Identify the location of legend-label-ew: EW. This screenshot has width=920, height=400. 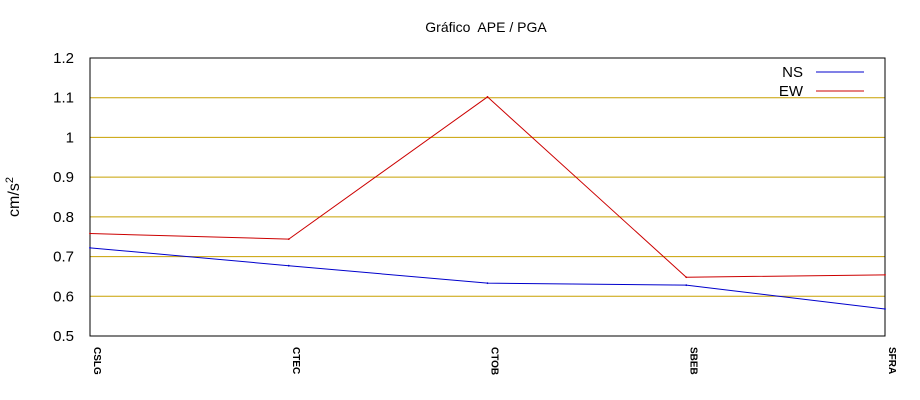
(791, 91).